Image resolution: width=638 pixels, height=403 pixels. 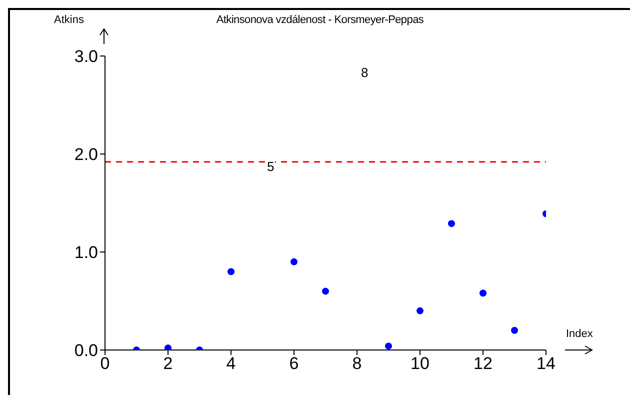 What do you see at coordinates (86, 56) in the screenshot?
I see `y-tick-label: 3.0` at bounding box center [86, 56].